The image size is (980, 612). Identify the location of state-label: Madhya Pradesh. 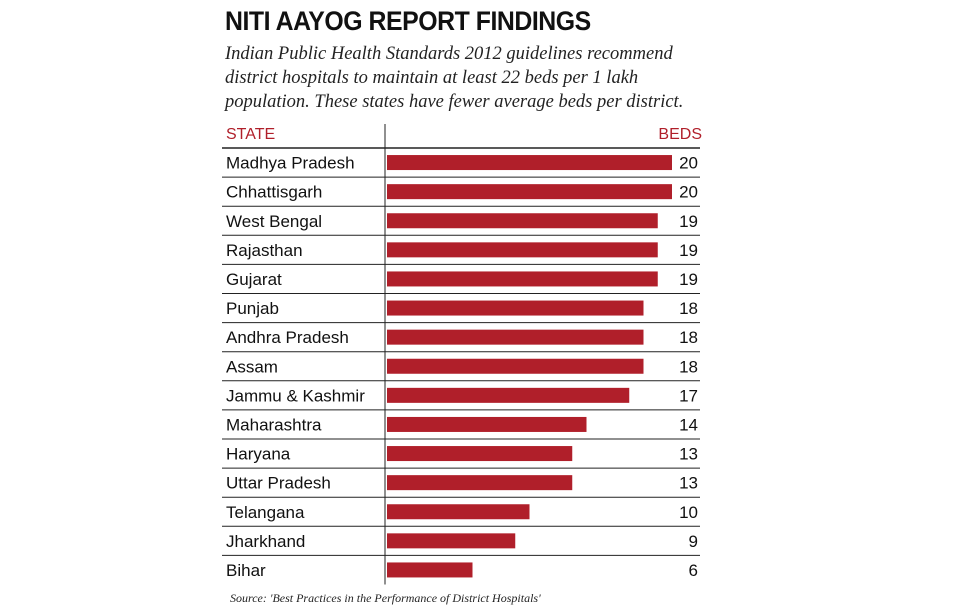
(290, 163).